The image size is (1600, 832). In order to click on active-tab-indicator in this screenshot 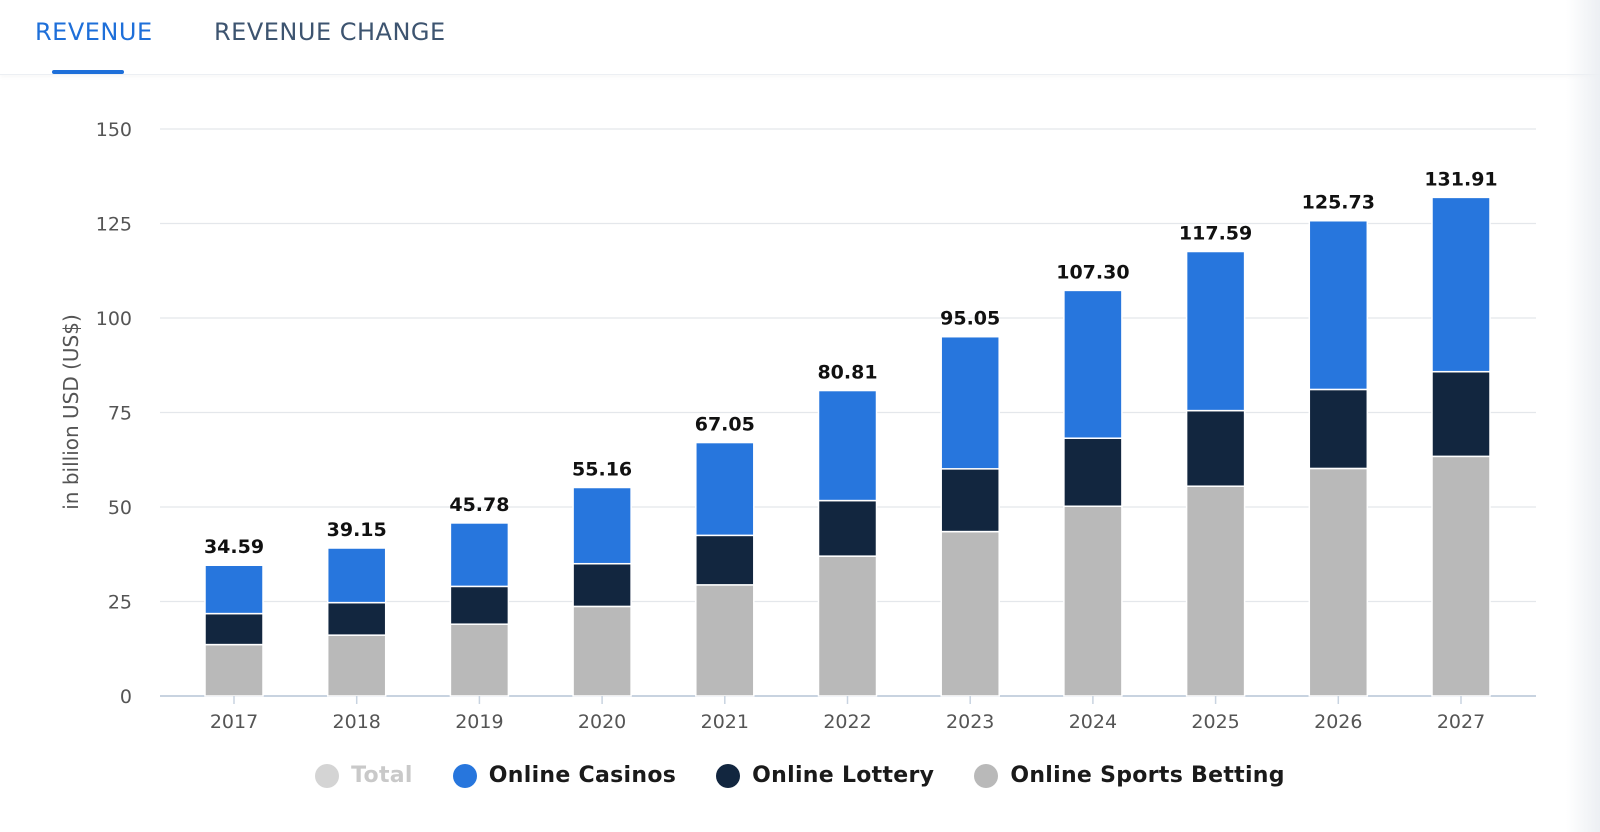, I will do `click(88, 72)`.